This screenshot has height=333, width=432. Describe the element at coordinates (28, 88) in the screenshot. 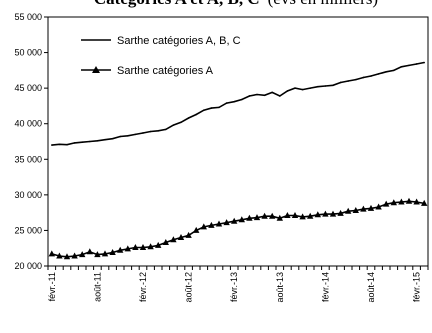

I see `y-tick-label: 45 000` at that location.